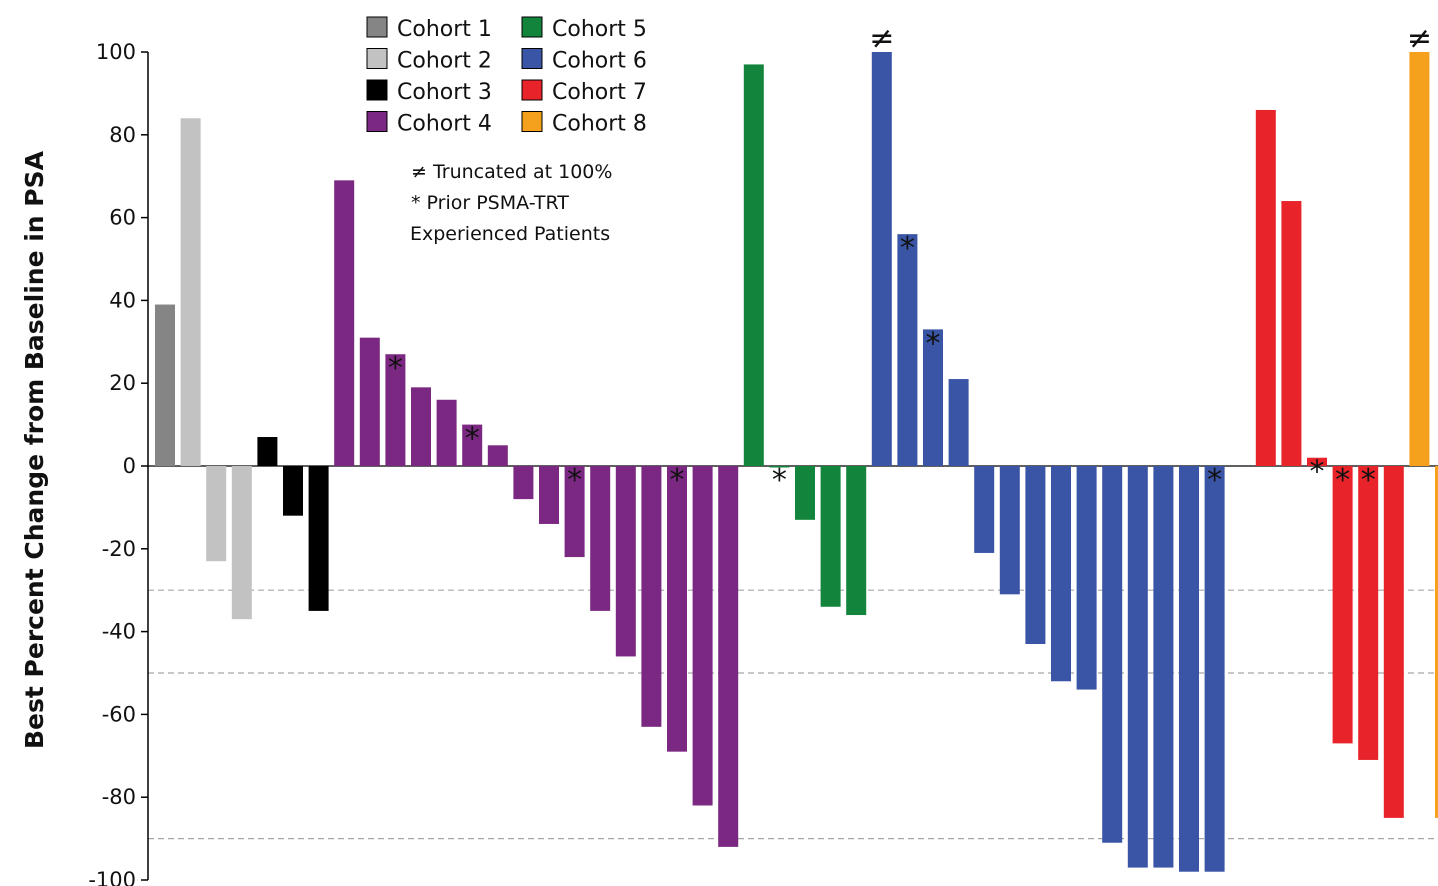  I want to click on legend-label: Cohort 3, so click(444, 92).